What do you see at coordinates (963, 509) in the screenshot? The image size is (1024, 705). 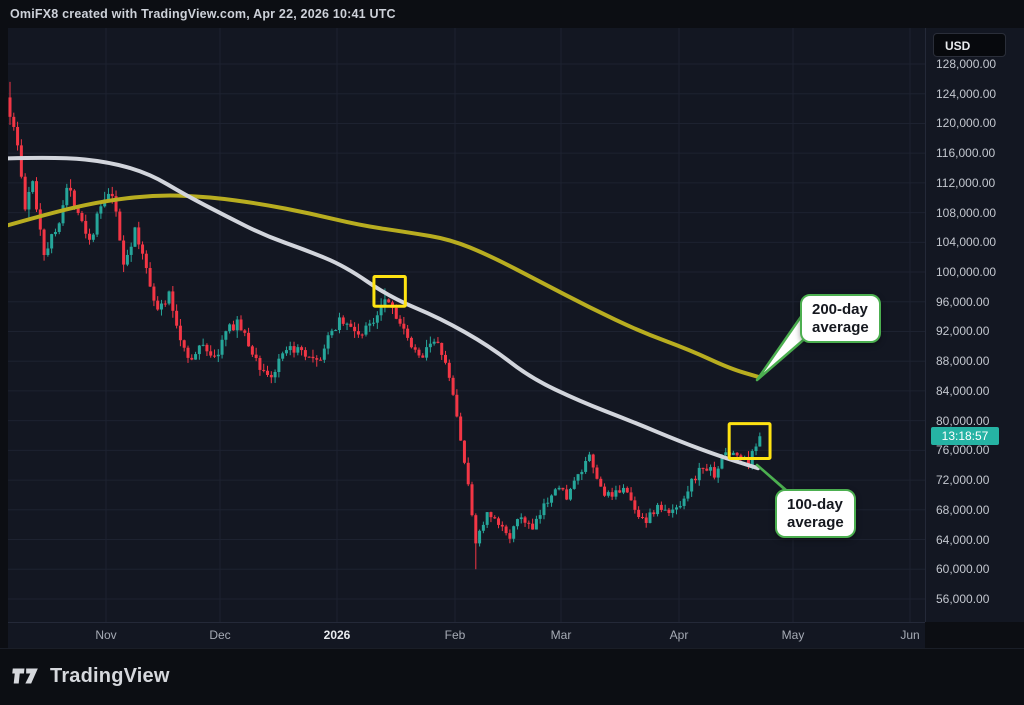 I see `price-tick-label: 68,000.00` at bounding box center [963, 509].